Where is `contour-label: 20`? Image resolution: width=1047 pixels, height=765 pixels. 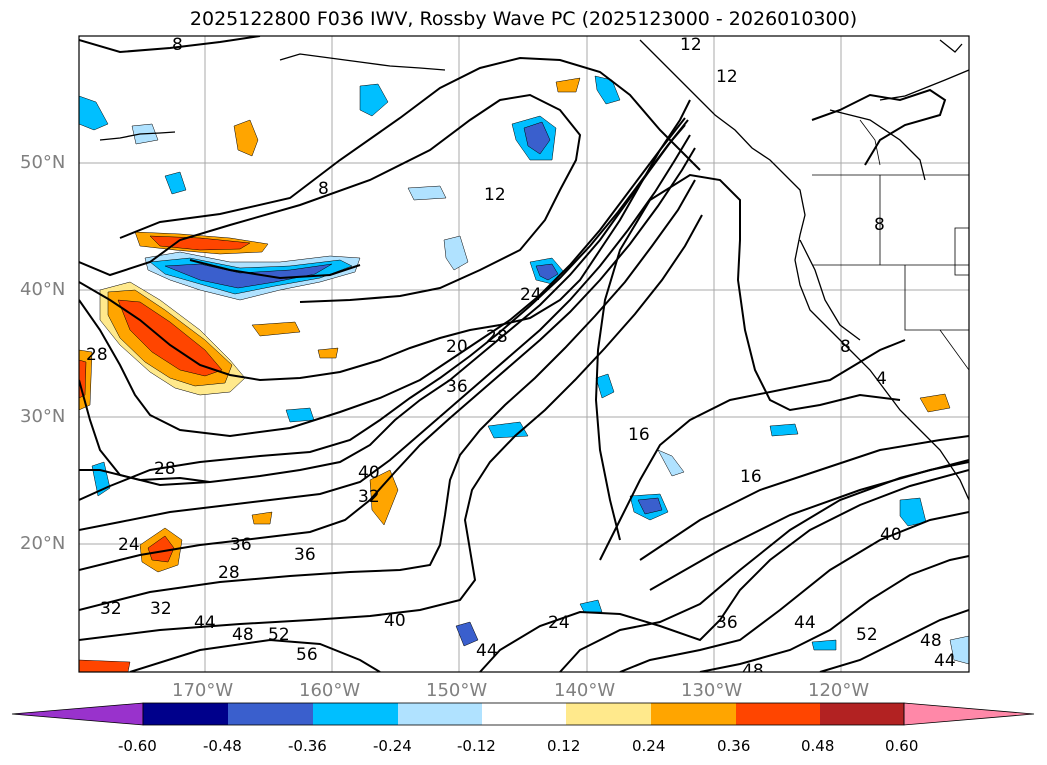 contour-label: 20 is located at coordinates (457, 347).